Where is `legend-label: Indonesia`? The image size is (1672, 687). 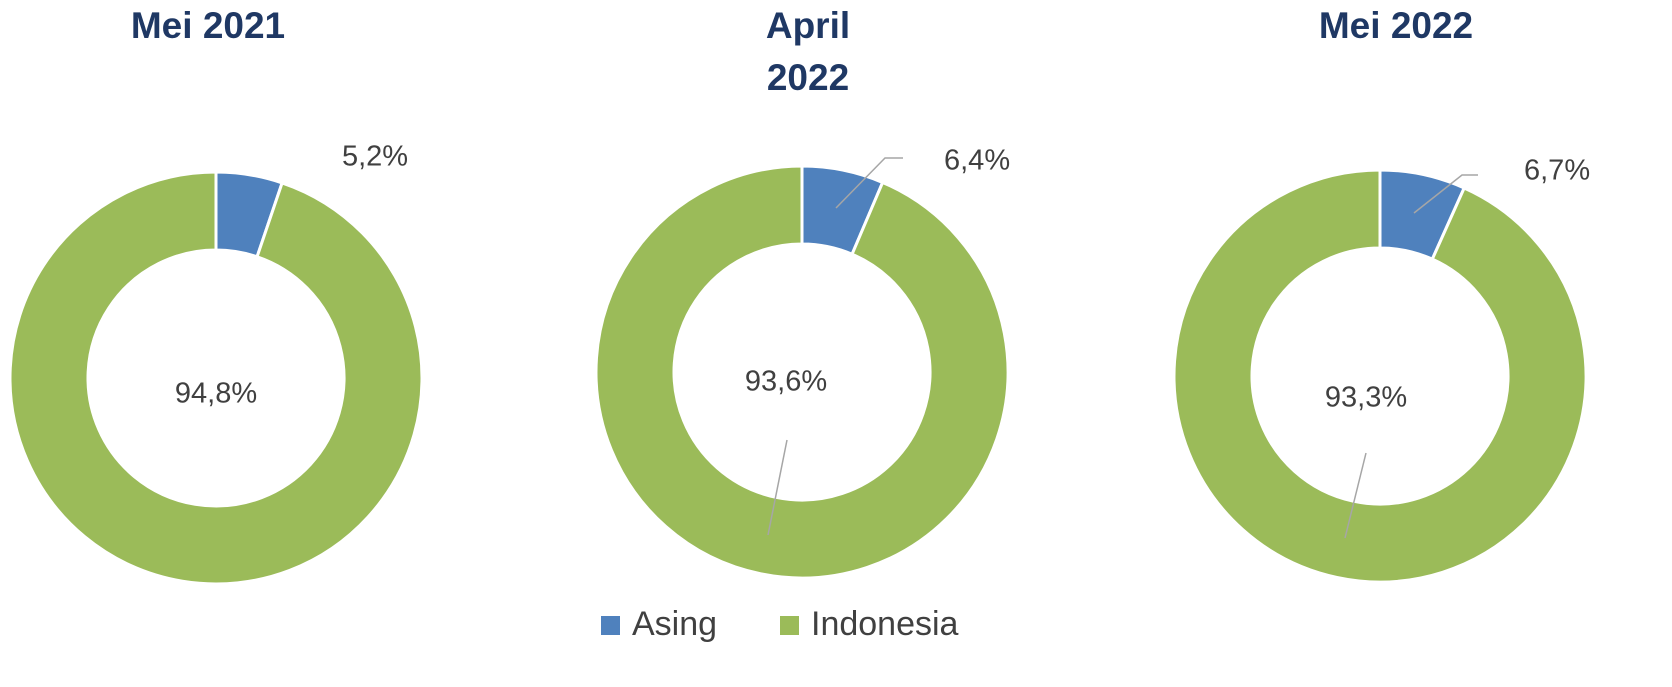 legend-label: Indonesia is located at coordinates (885, 624).